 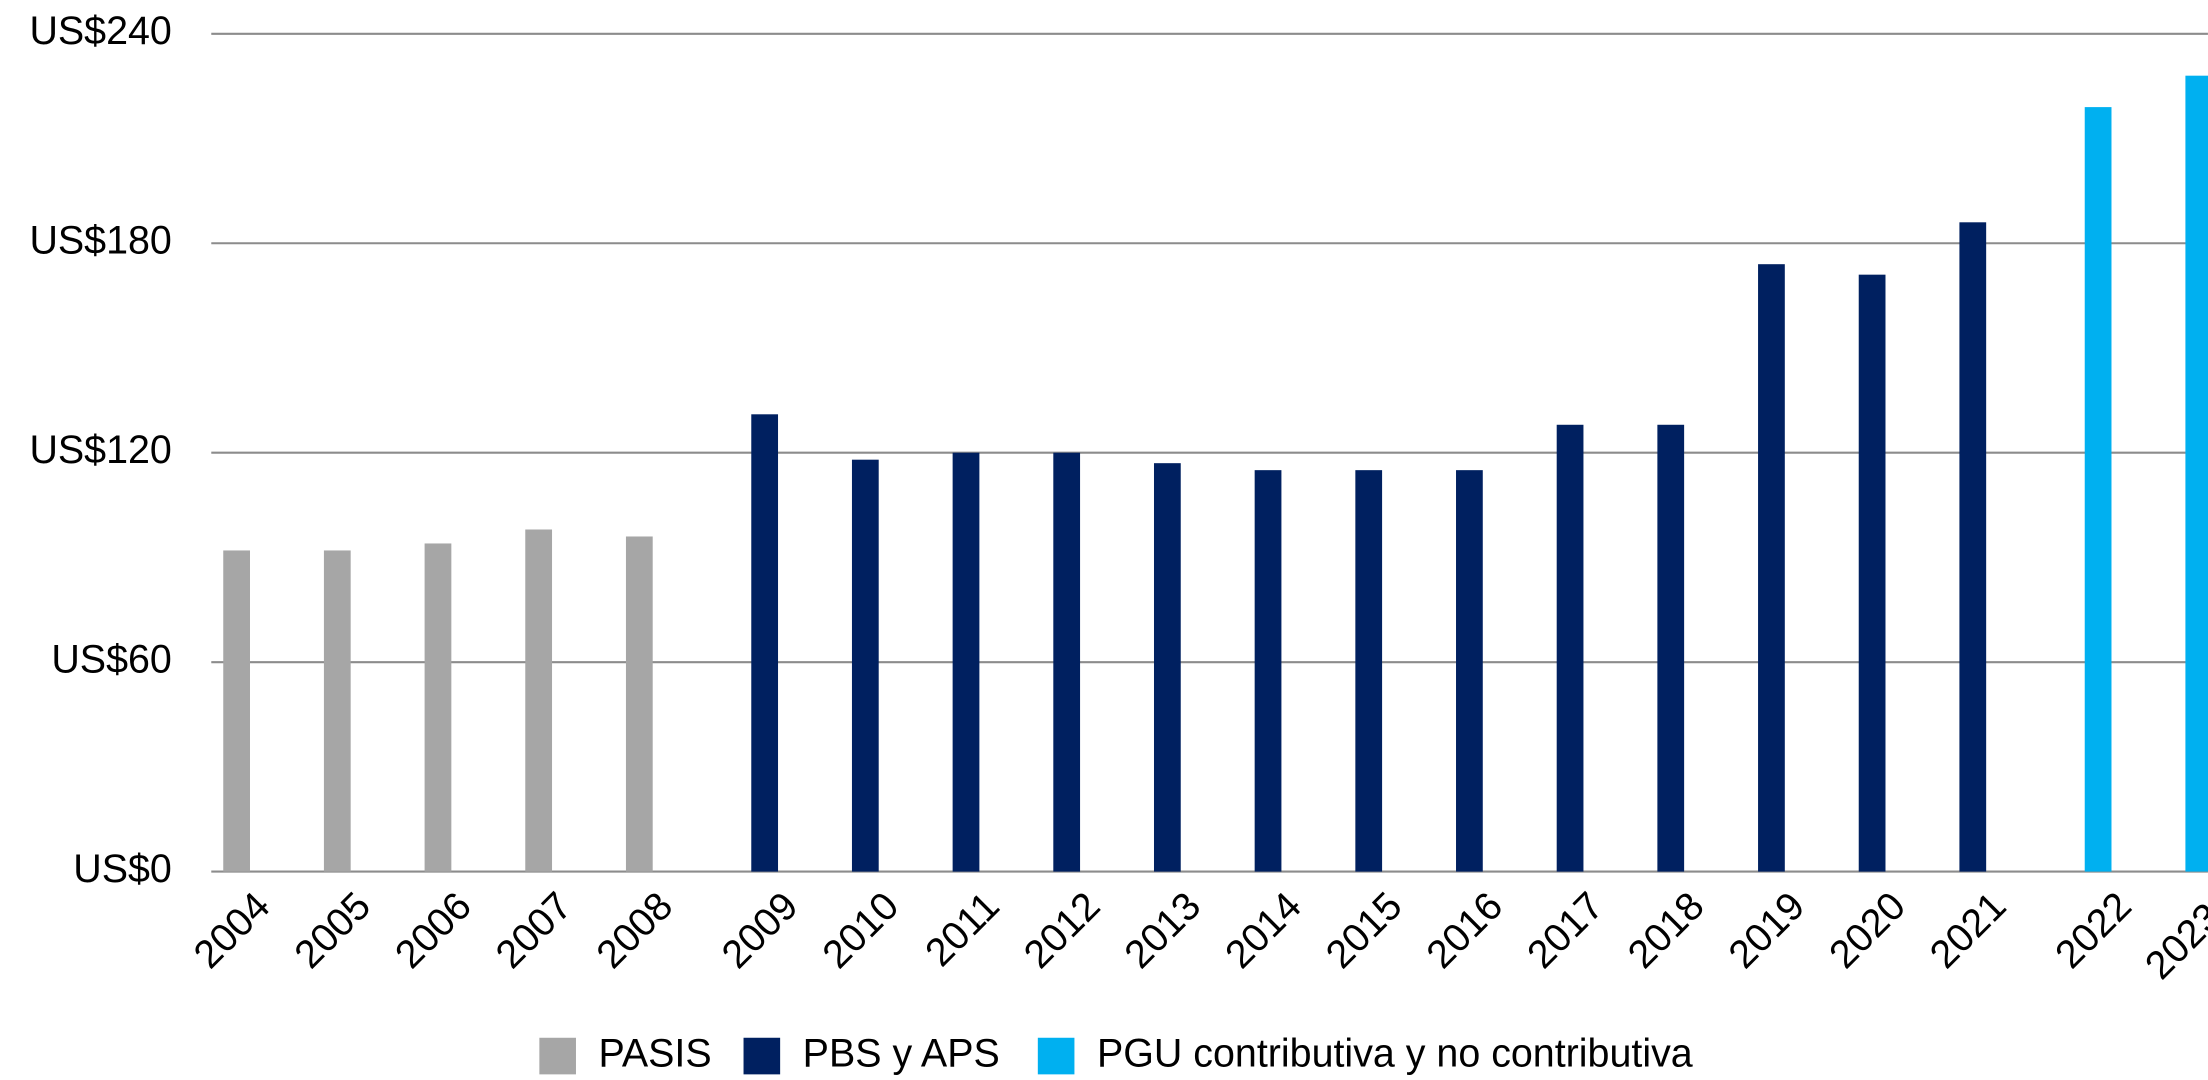 What do you see at coordinates (100, 31) in the screenshot?
I see `y-tick-label: US$240` at bounding box center [100, 31].